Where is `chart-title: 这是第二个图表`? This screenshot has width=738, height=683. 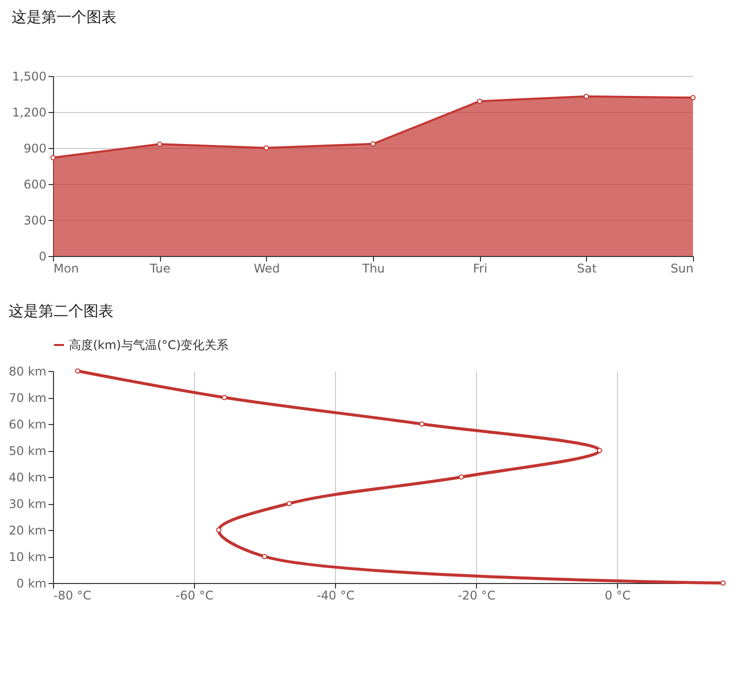 chart-title: 这是第二个图表 is located at coordinates (61, 311).